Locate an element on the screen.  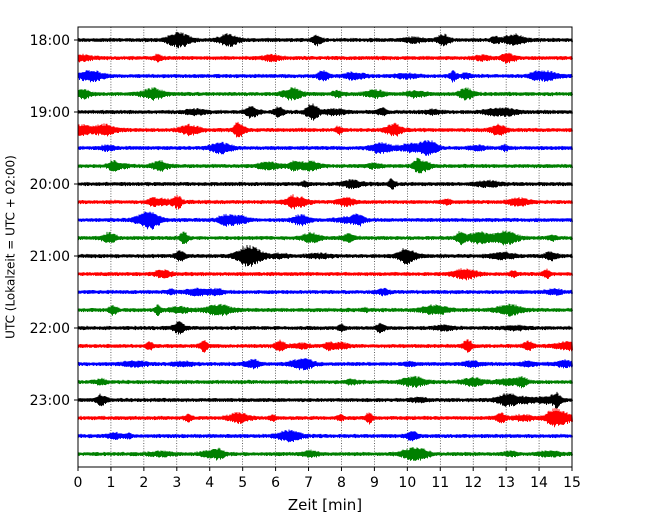
x-tick-label: 10 is located at coordinates (407, 483).